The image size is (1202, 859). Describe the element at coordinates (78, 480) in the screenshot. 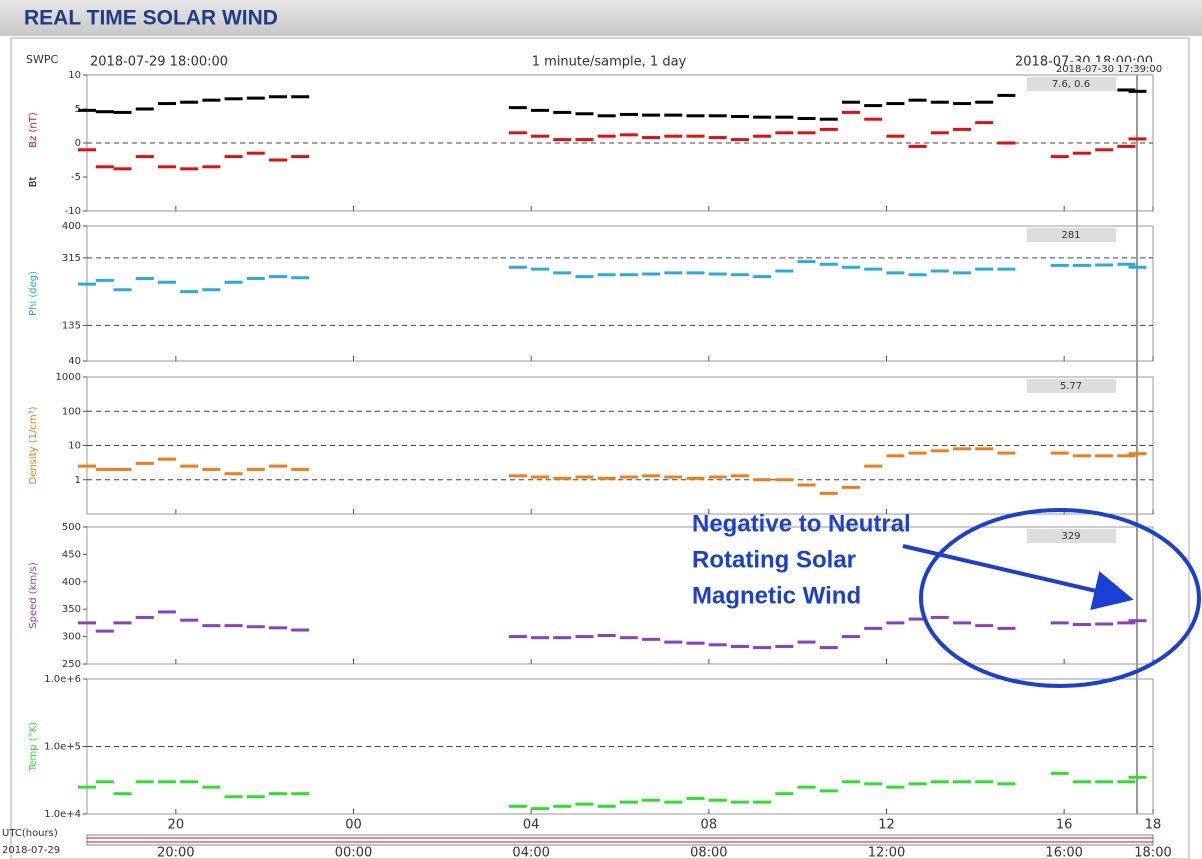

I see `y-tick-label: 1` at that location.